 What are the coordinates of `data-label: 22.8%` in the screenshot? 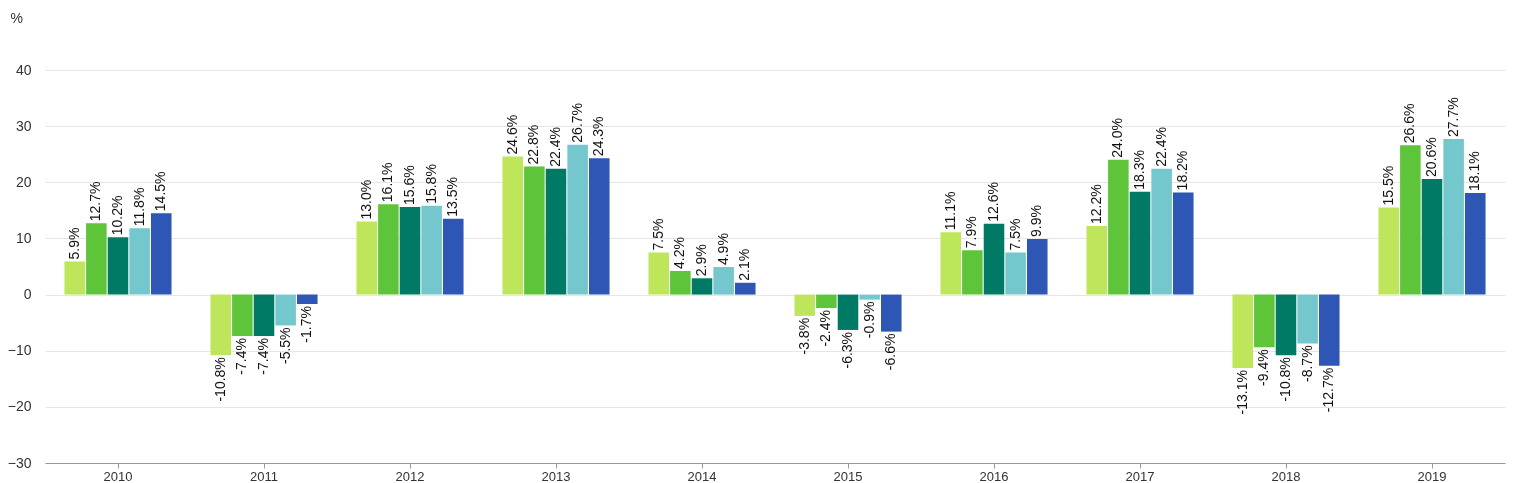 It's located at (533, 144).